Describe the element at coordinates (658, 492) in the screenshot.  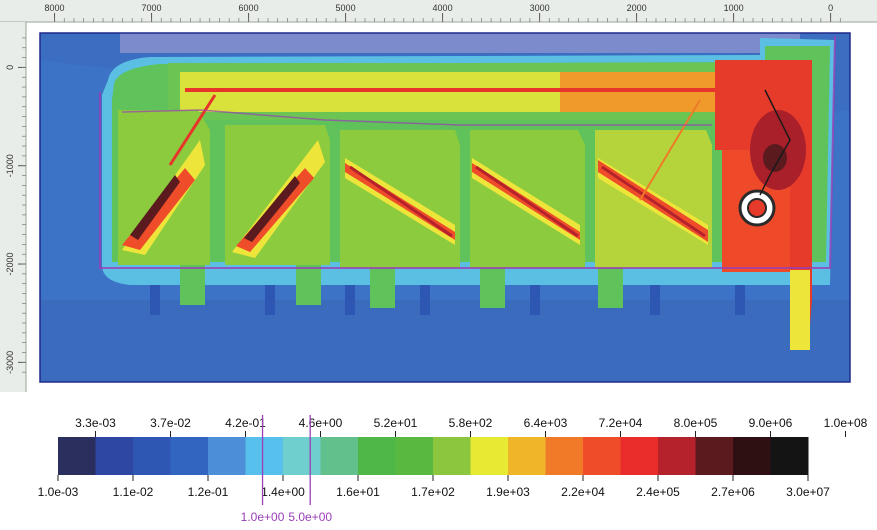
I see `colorbar-bottom-label: 2.4e+05` at that location.